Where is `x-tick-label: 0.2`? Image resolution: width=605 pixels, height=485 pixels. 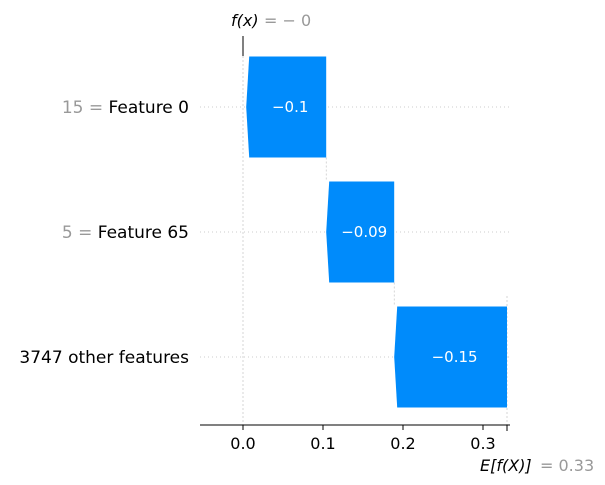
x-tick-label: 0.2 is located at coordinates (402, 443).